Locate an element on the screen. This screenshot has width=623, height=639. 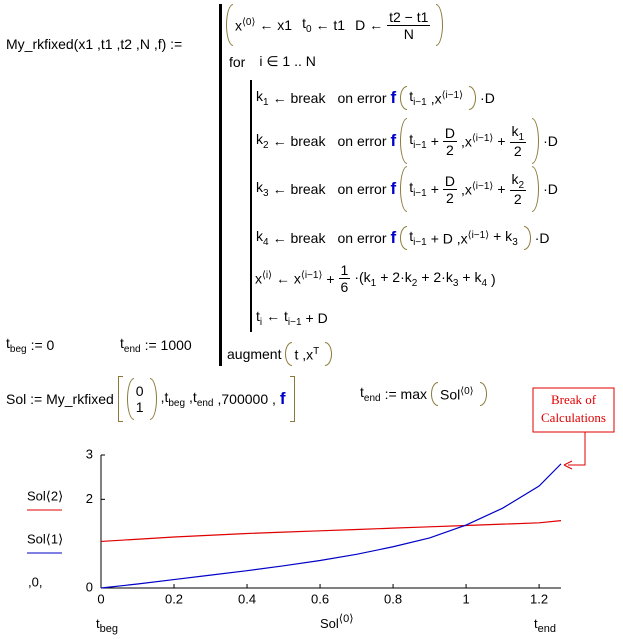
math-text: end is located at coordinates (132, 349).